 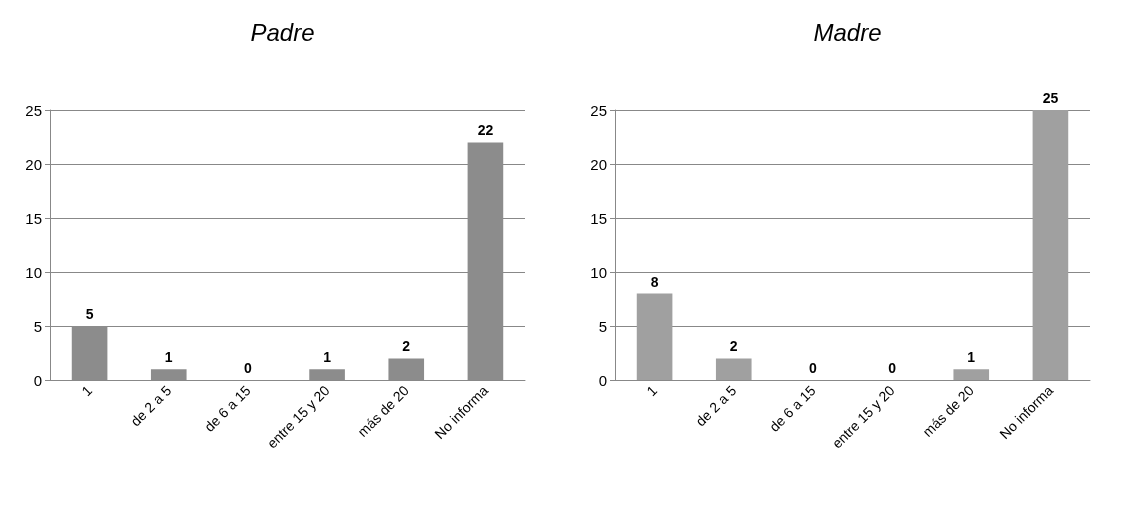 What do you see at coordinates (282, 32) in the screenshot?
I see `chart-title: Padre` at bounding box center [282, 32].